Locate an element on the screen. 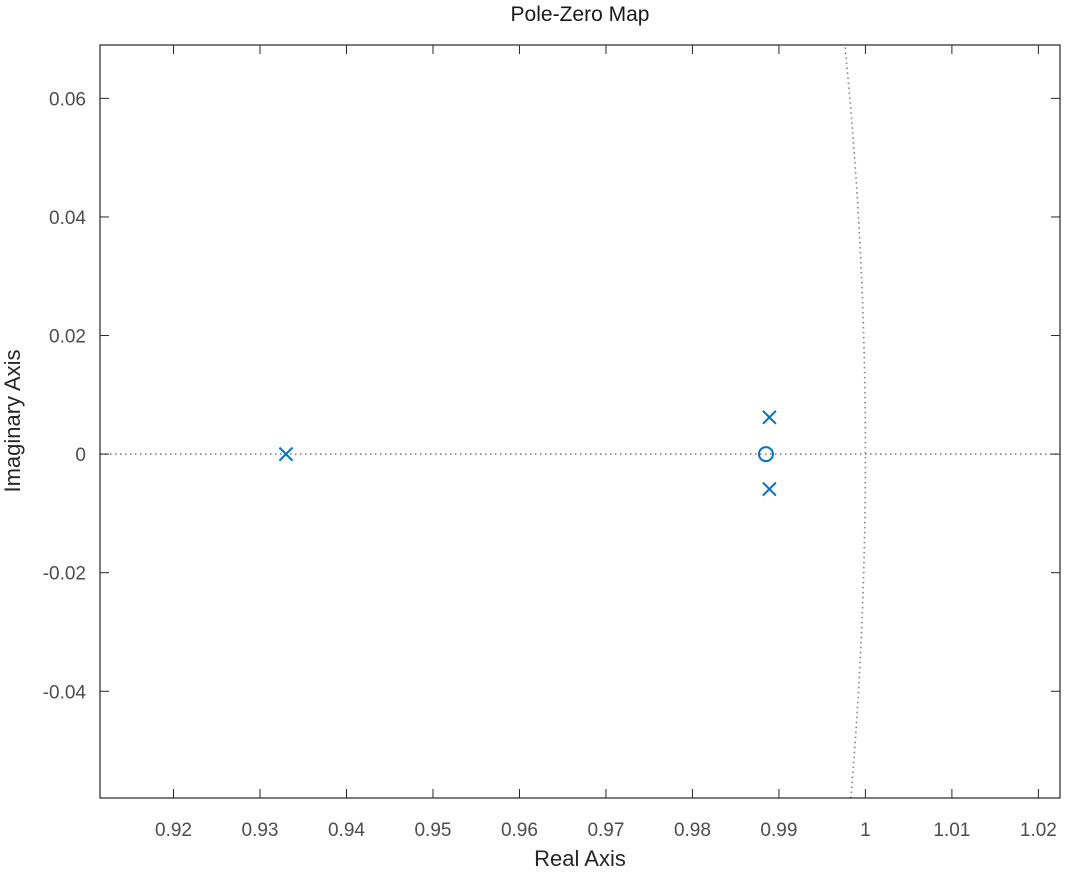 The width and height of the screenshot is (1080, 872). x-tick-label: 0.99 is located at coordinates (778, 830).